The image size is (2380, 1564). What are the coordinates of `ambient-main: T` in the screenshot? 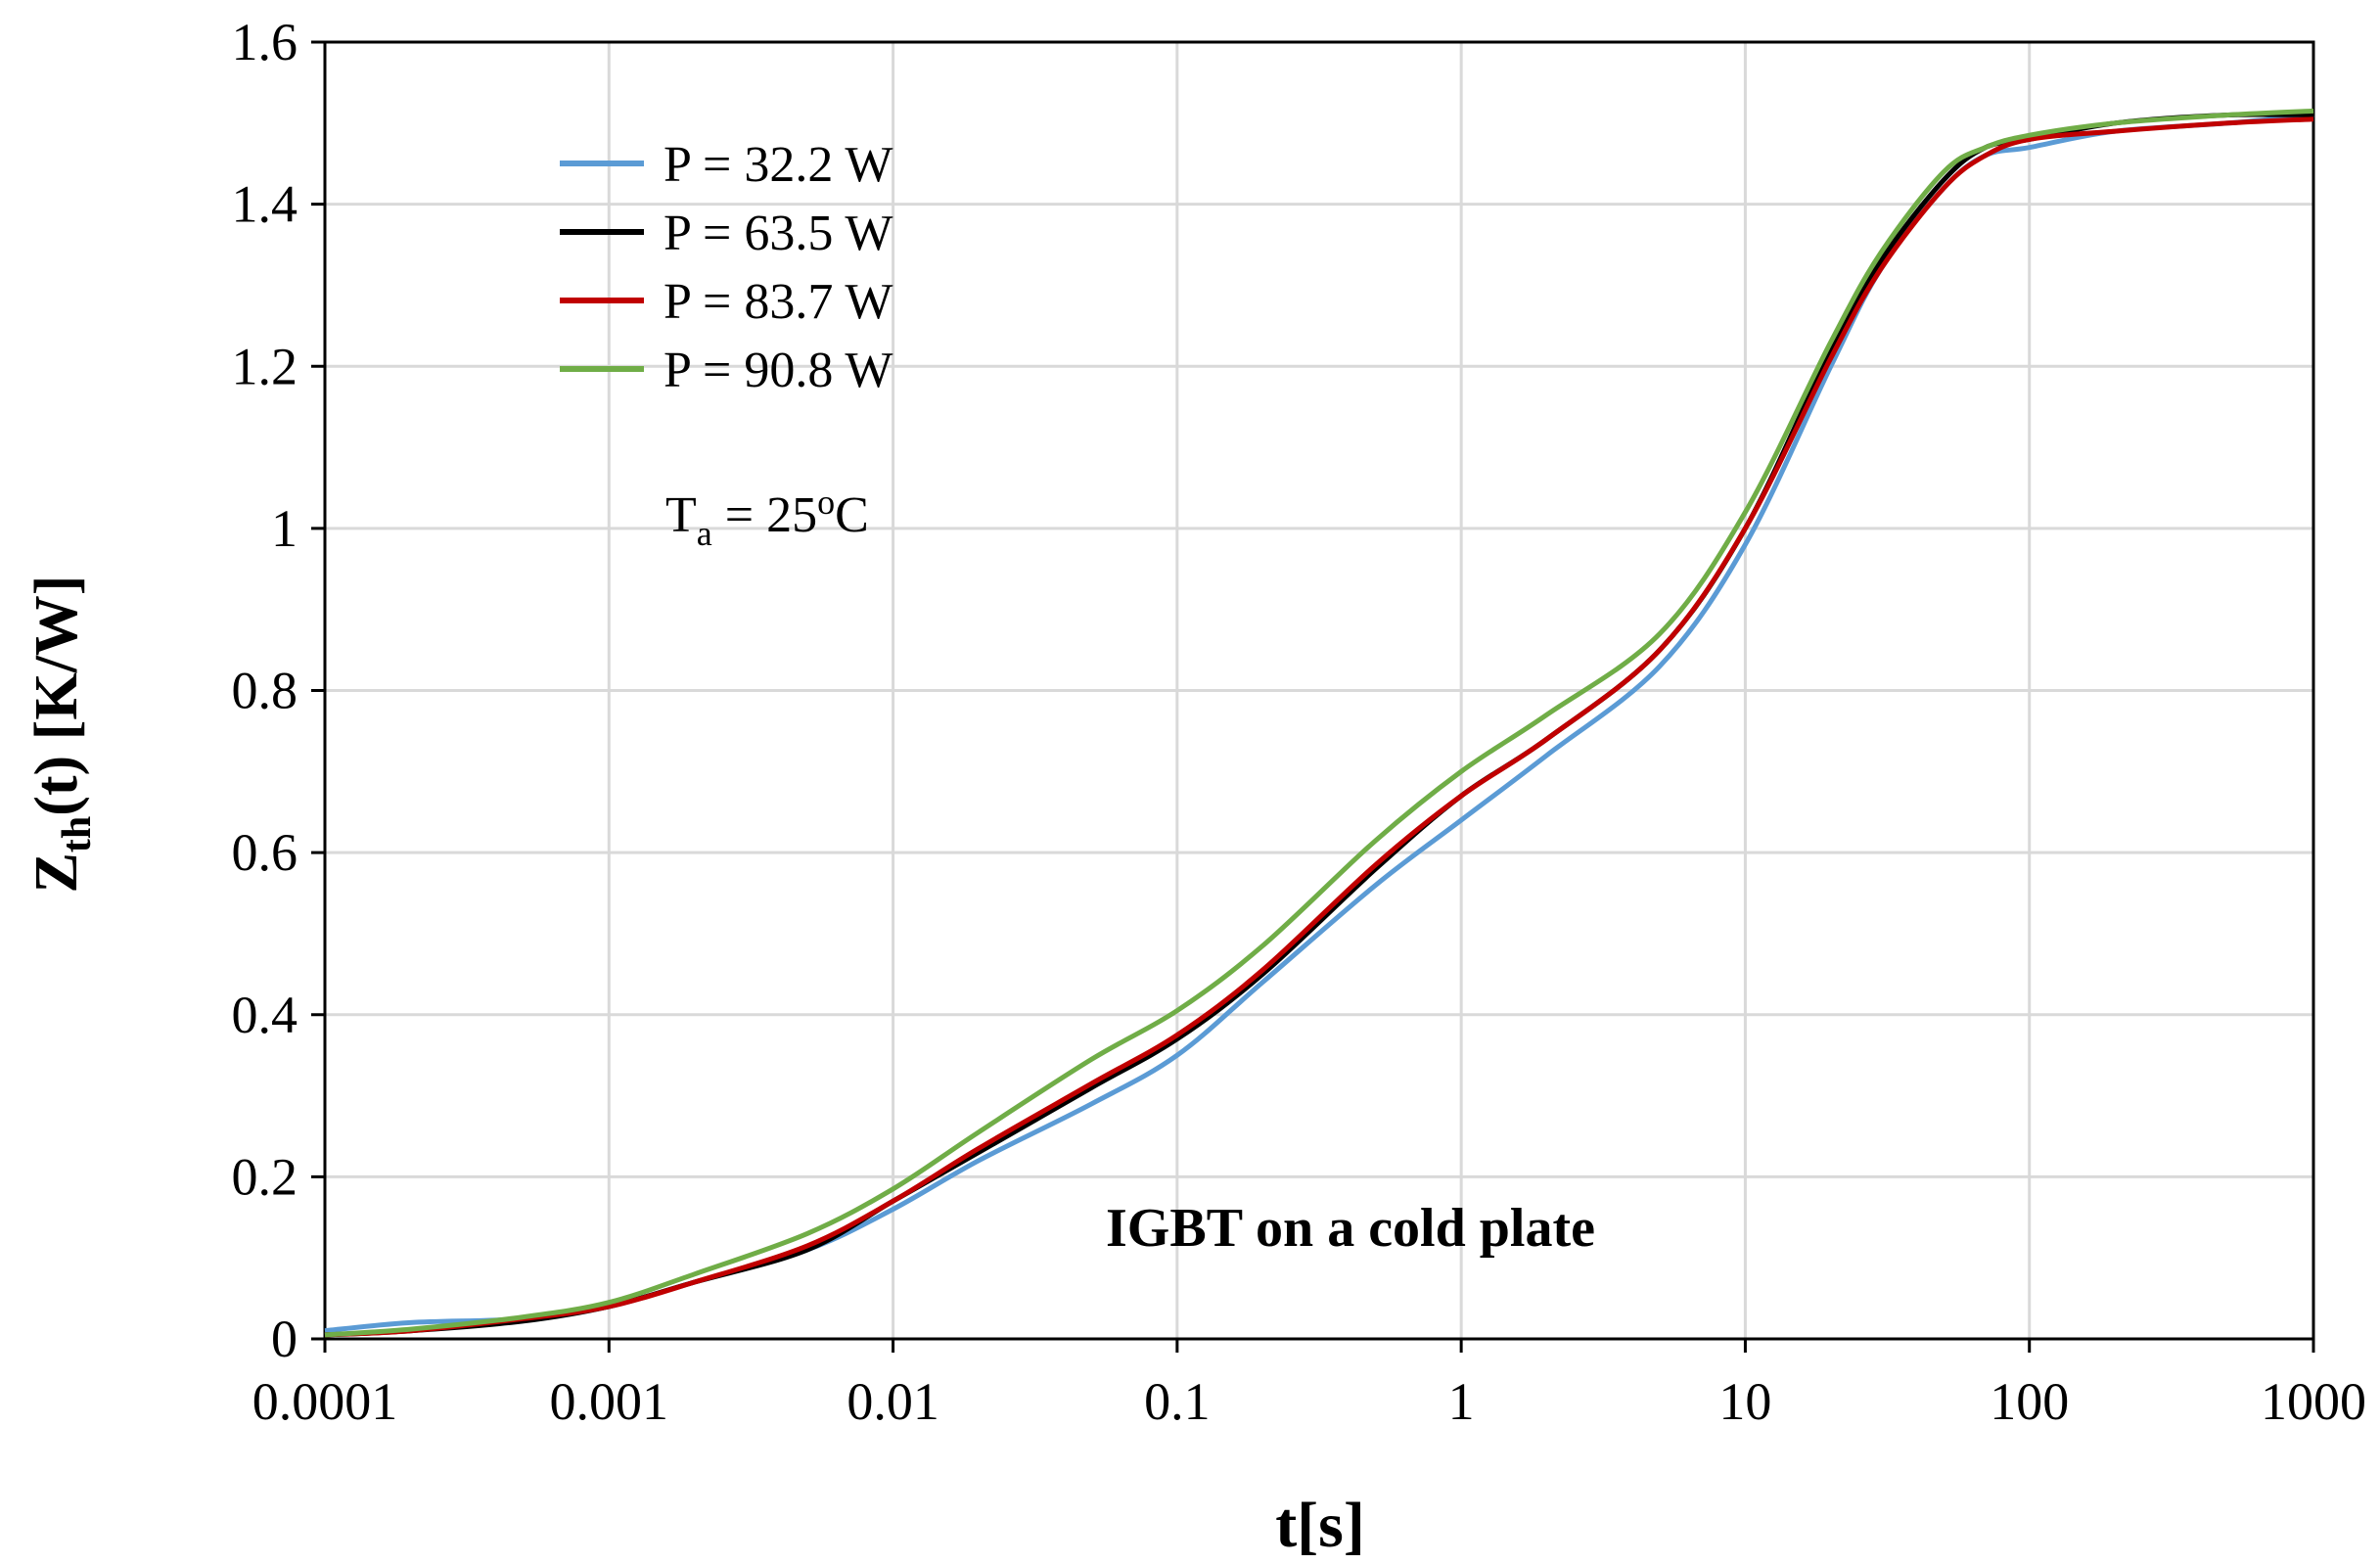 It's located at (681, 515).